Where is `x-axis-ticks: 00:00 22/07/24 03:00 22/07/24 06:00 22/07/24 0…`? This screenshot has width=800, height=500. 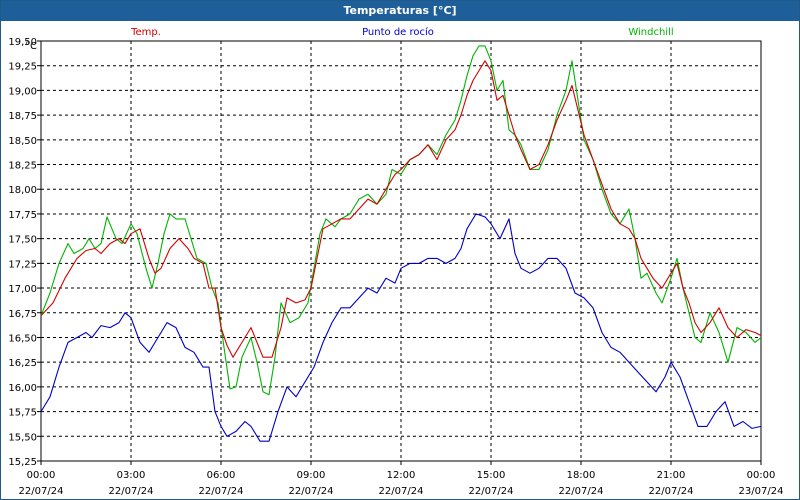 x-axis-ticks: 00:00 22/07/24 03:00 22/07/24 06:00 22/07/24 0… is located at coordinates (401, 479).